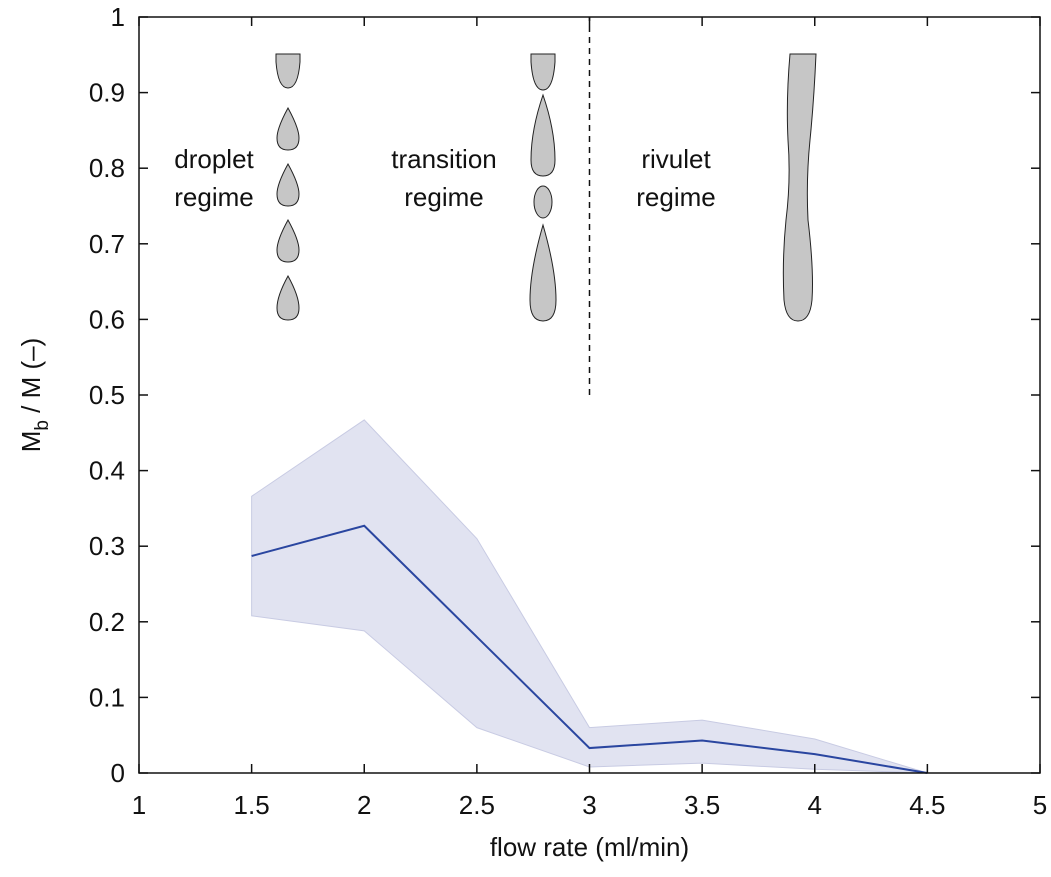 The height and width of the screenshot is (877, 1051). I want to click on regime-label: droplet, so click(214, 159).